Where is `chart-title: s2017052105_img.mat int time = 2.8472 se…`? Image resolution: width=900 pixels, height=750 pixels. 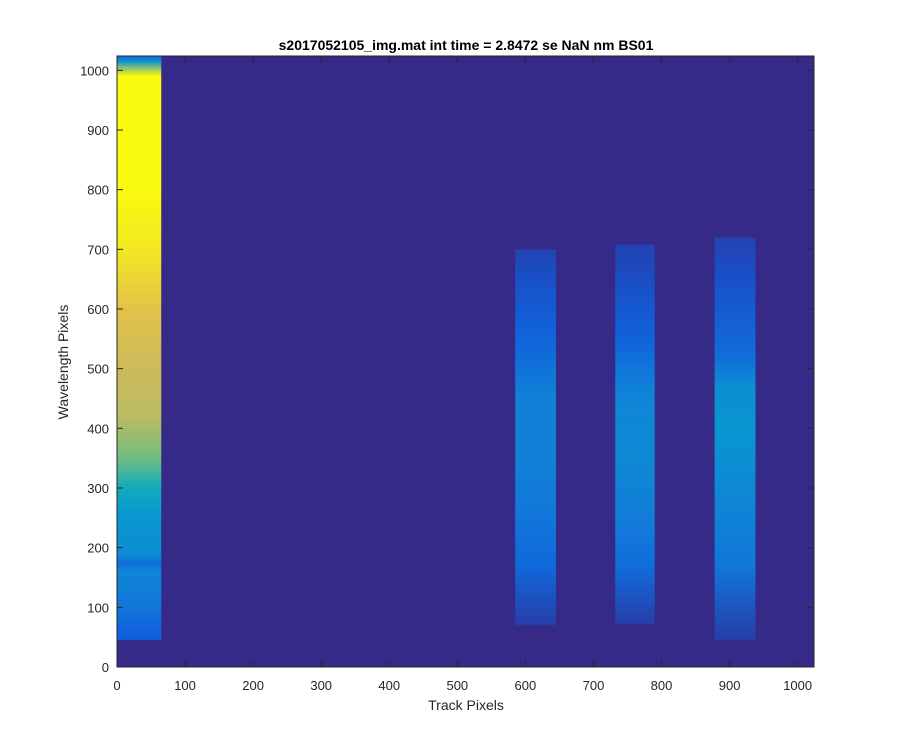
chart-title: s2017052105_img.mat int time = 2.8472 se… is located at coordinates (466, 45).